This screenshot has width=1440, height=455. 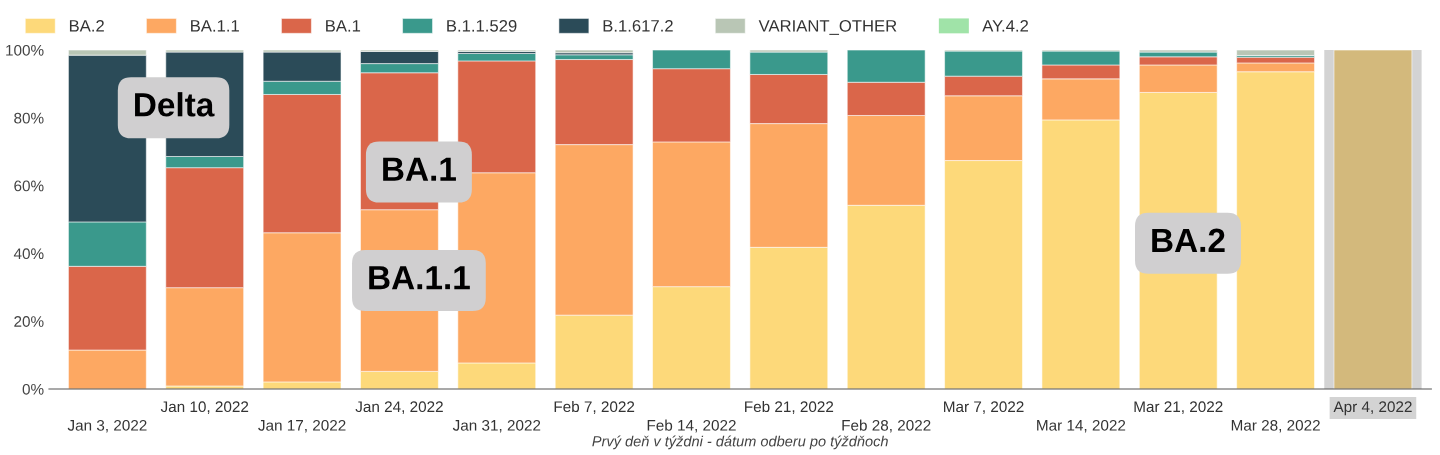 What do you see at coordinates (1005, 25) in the screenshot?
I see `legend-label: AY.4.2` at bounding box center [1005, 25].